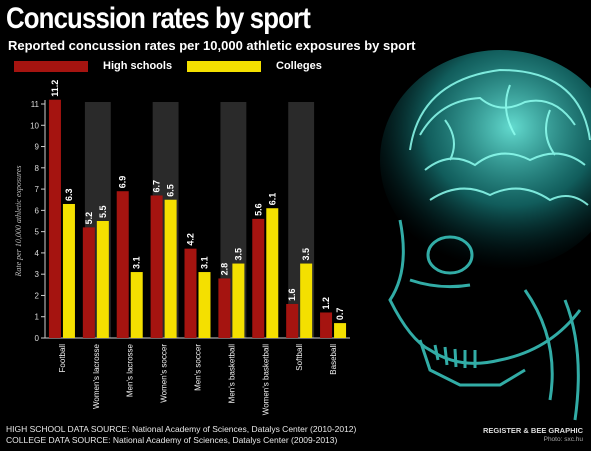 This screenshot has width=591, height=451. I want to click on bar-high-schools-men-s-soccer, so click(190, 293).